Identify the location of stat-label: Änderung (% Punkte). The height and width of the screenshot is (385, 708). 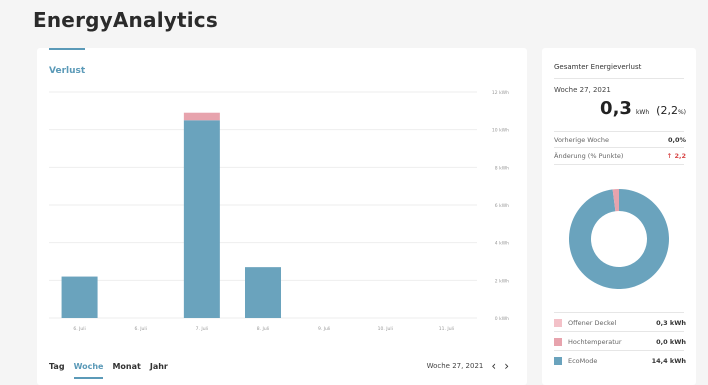
(589, 156).